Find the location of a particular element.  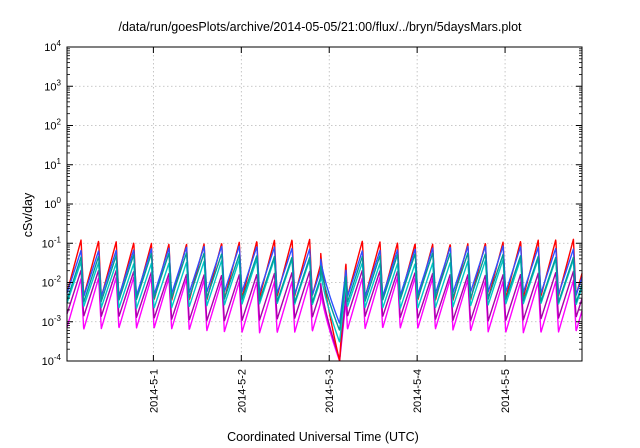

x-tick-label: 2014-5-4 is located at coordinates (418, 391).